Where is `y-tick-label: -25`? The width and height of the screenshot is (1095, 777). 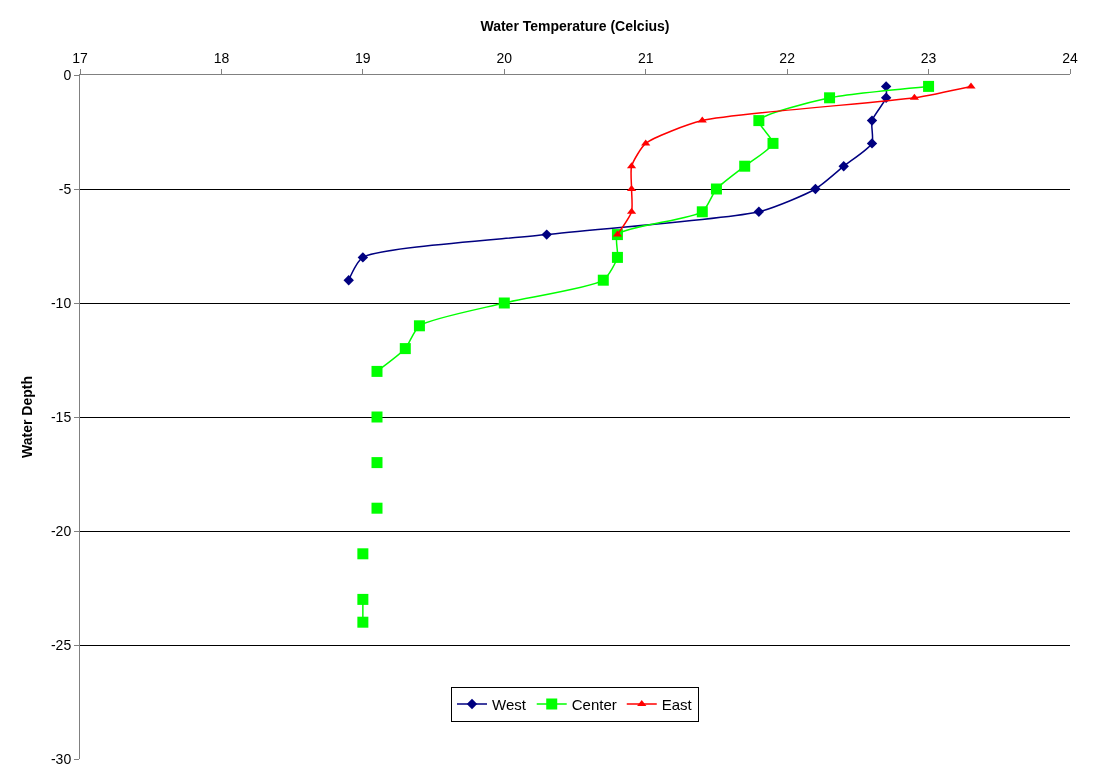 y-tick-label: -25 is located at coordinates (61, 644).